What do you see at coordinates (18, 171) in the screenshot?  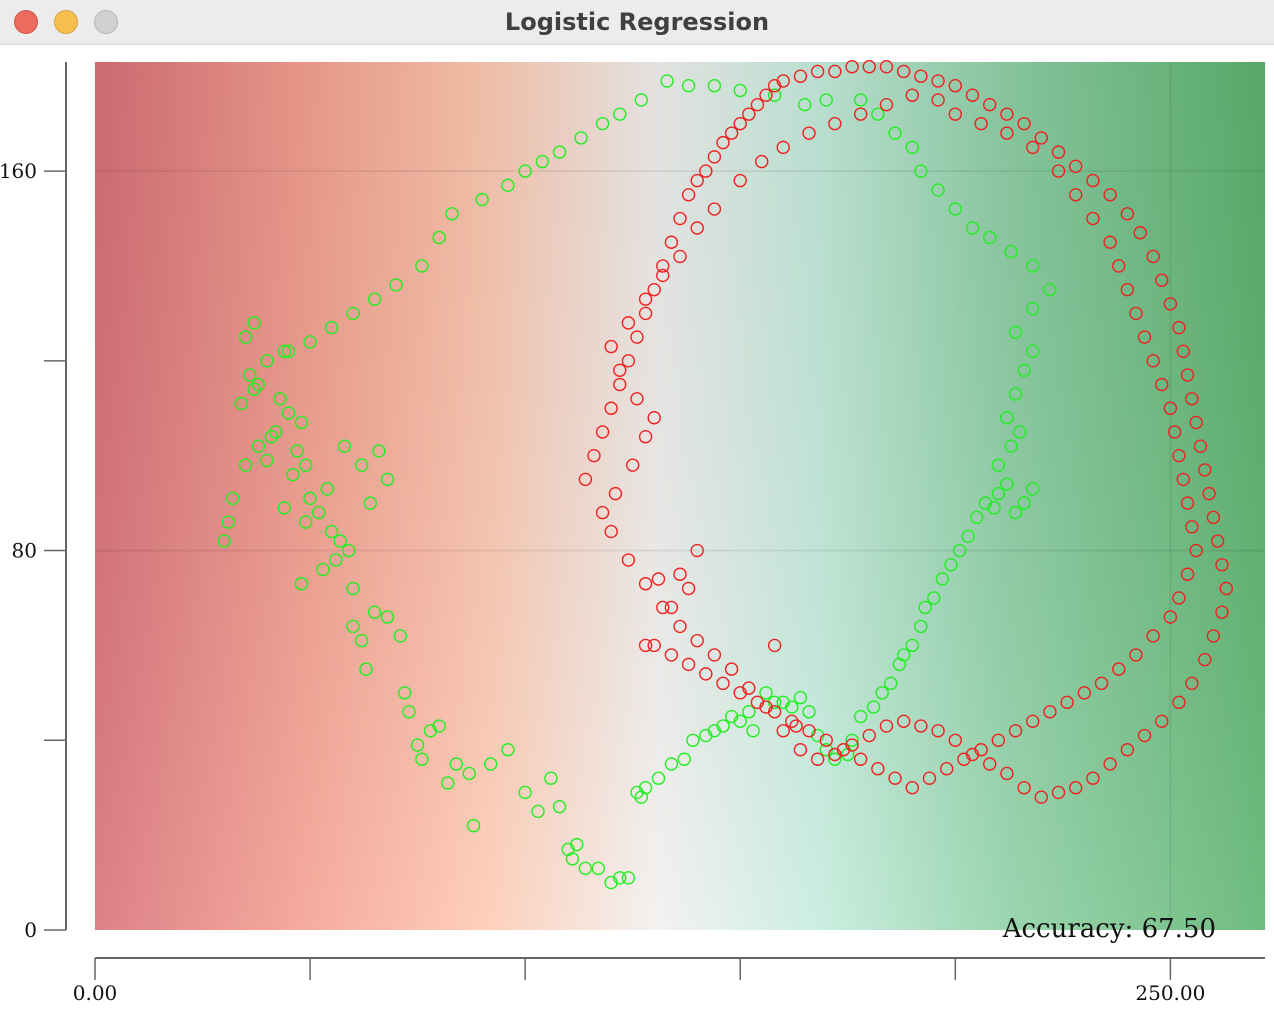 I see `y-tick-label: 160` at bounding box center [18, 171].